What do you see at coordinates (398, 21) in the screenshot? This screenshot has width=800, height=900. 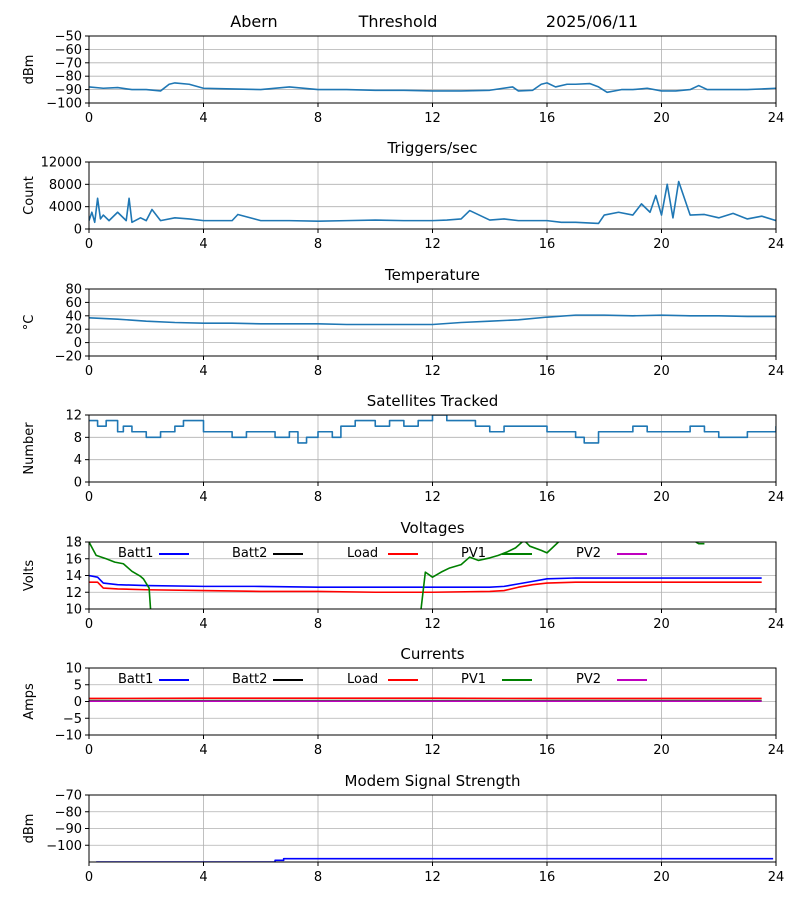 I see `header-mode: Threshold` at bounding box center [398, 21].